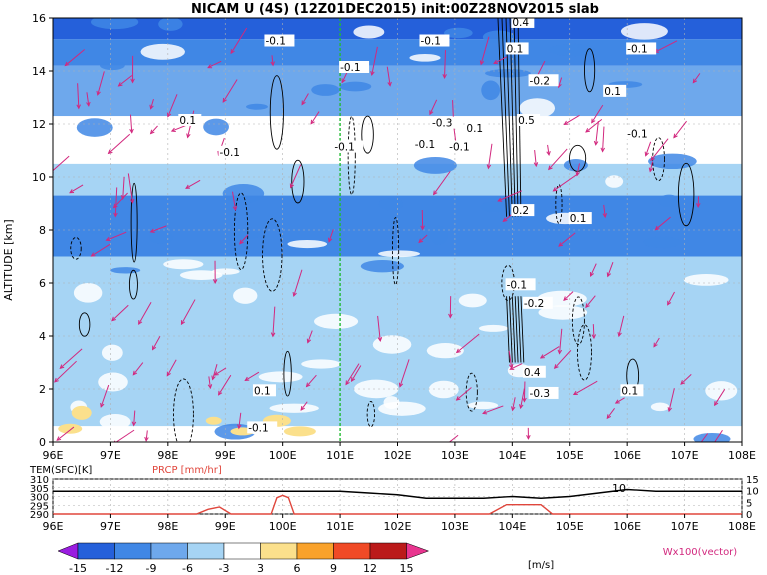  Describe the element at coordinates (42, 283) in the screenshot. I see `y-tick-label: 6` at that location.